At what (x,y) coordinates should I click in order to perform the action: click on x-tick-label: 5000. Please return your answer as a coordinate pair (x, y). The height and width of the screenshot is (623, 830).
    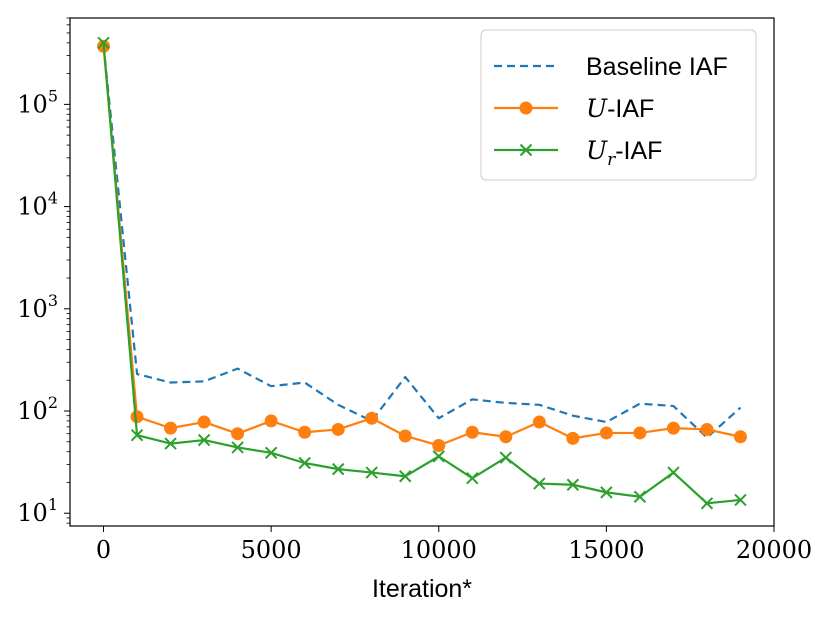
    Looking at the image, I should click on (271, 550).